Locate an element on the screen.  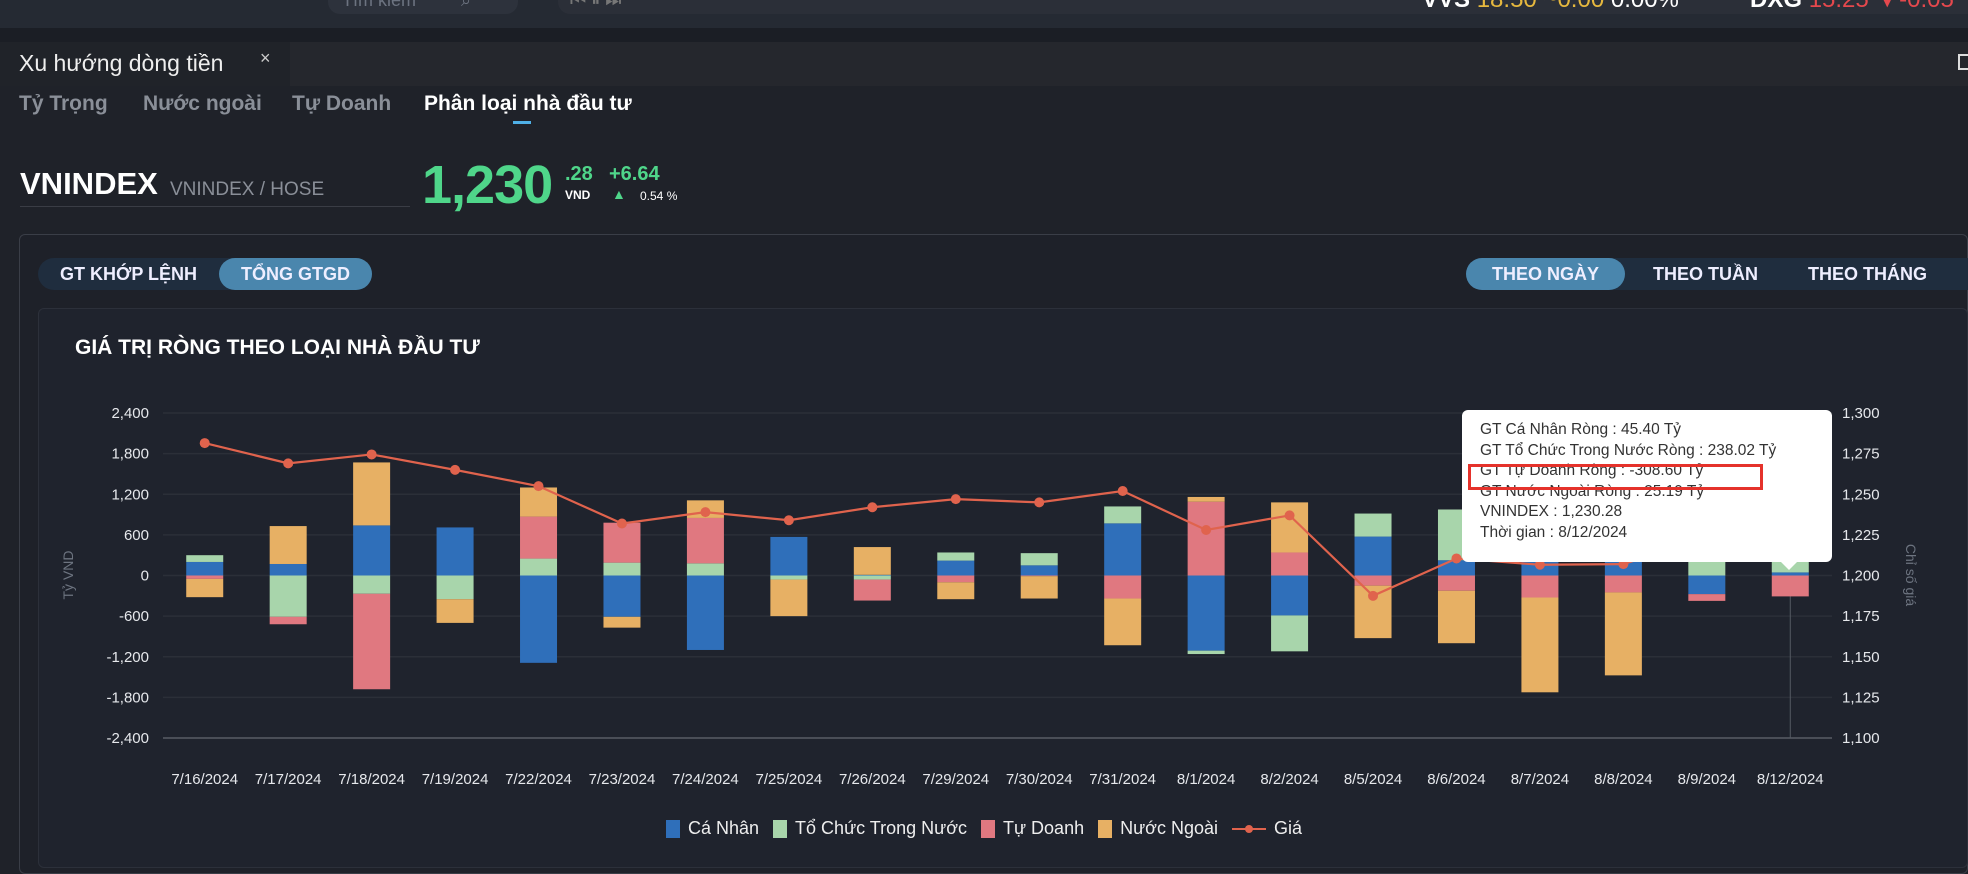
window-icon is located at coordinates (1963, 62).